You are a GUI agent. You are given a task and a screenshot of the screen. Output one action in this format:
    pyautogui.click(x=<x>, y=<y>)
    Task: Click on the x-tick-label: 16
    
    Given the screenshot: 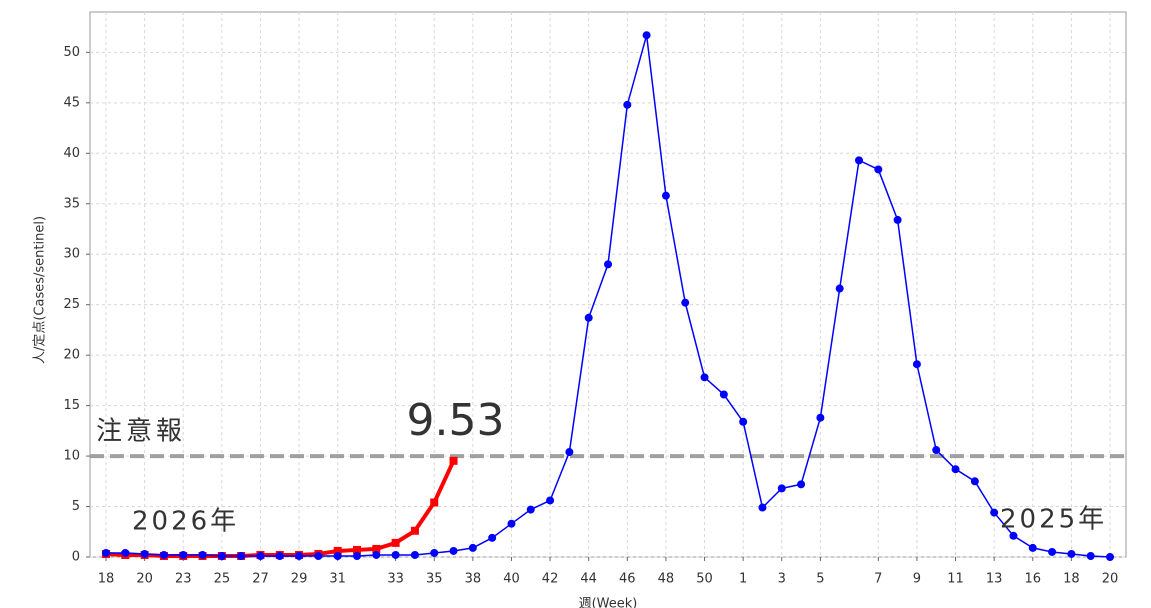 What is the action you would take?
    pyautogui.click(x=1032, y=579)
    